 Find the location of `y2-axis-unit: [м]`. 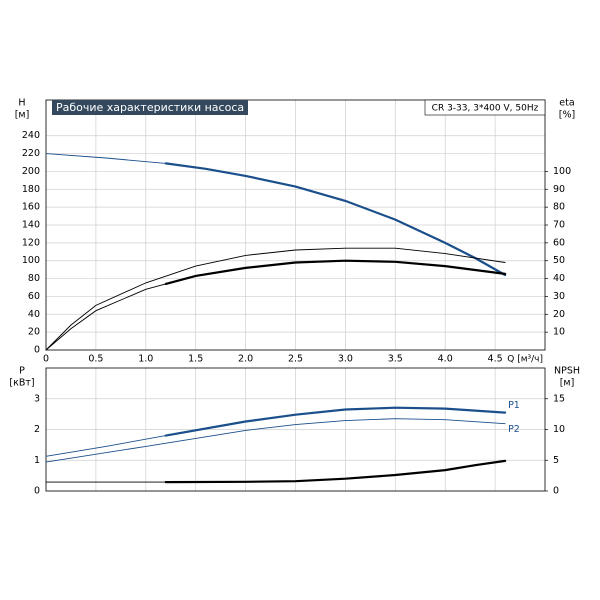

y2-axis-unit: [м] is located at coordinates (567, 383).